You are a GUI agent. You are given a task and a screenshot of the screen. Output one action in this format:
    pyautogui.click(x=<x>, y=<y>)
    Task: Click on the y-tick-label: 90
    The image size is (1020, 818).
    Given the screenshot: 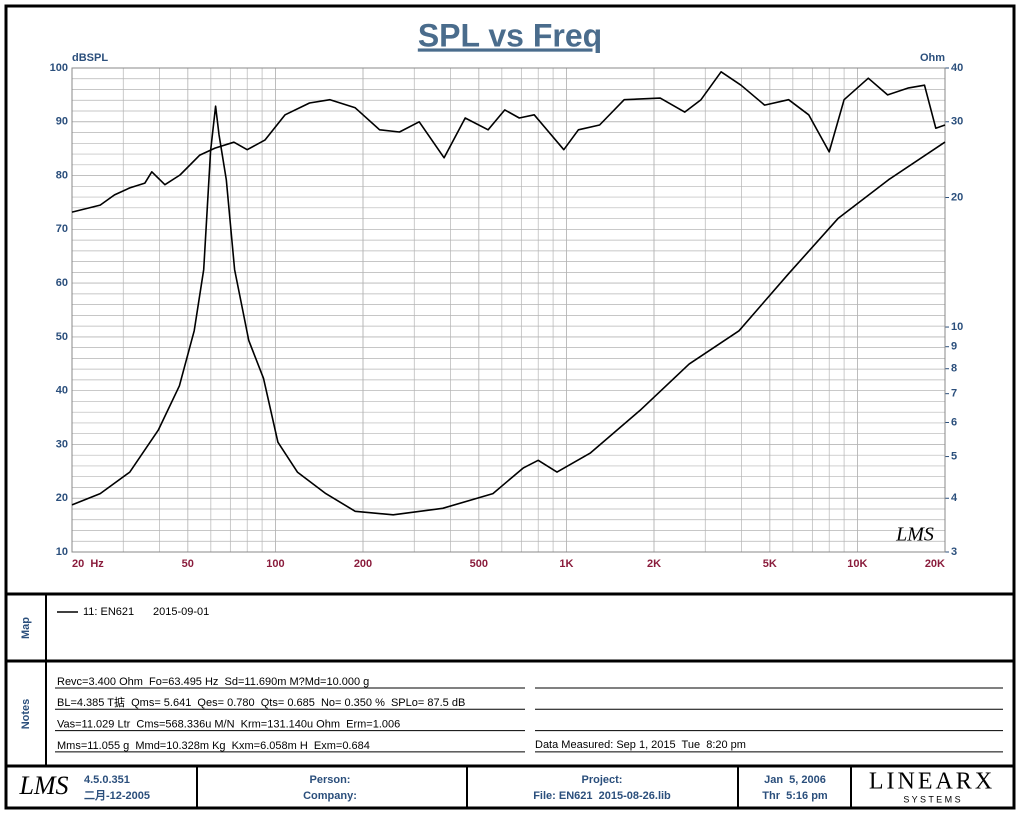 What is the action you would take?
    pyautogui.click(x=62, y=122)
    